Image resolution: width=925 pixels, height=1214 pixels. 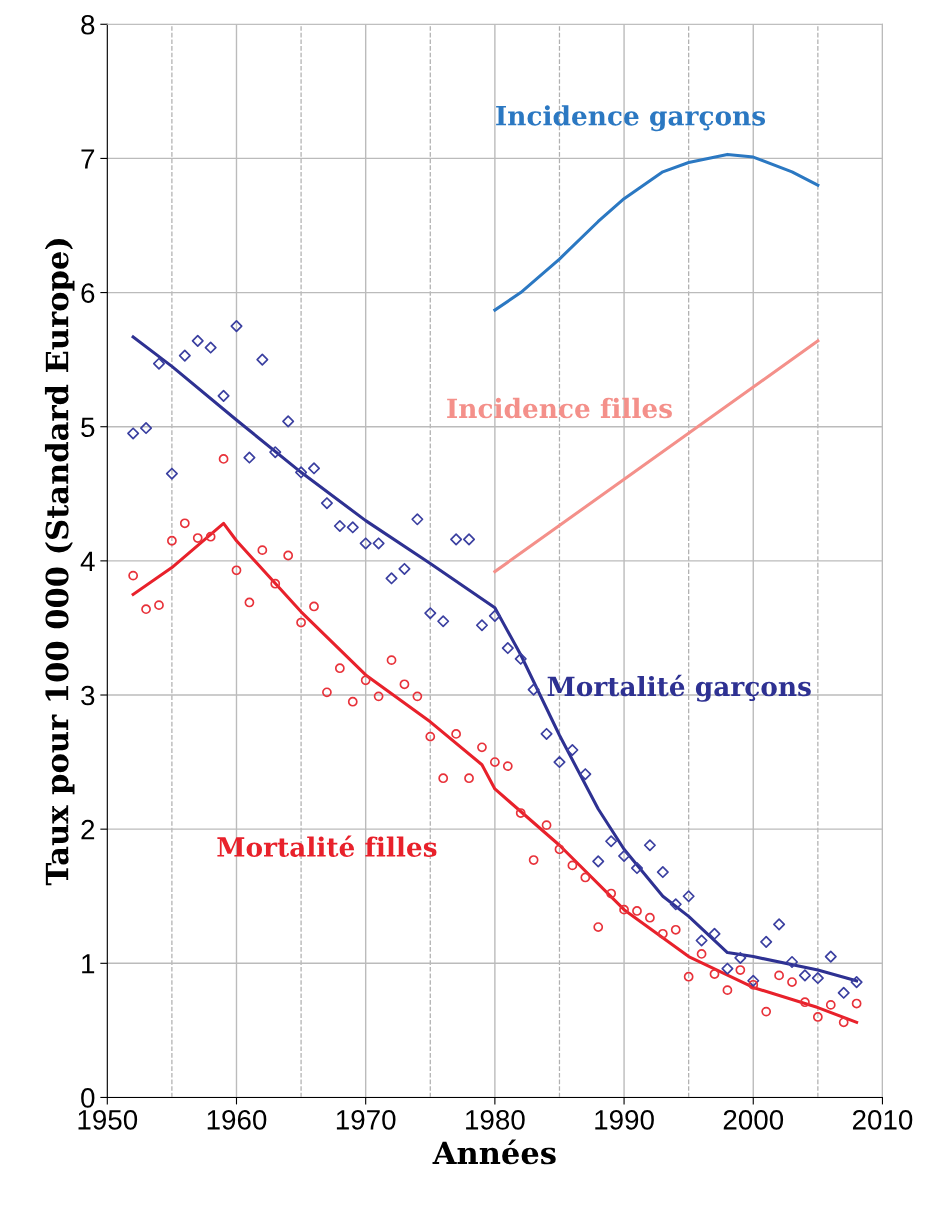 I want to click on series-label: Mortalité garçons, so click(x=679, y=688).